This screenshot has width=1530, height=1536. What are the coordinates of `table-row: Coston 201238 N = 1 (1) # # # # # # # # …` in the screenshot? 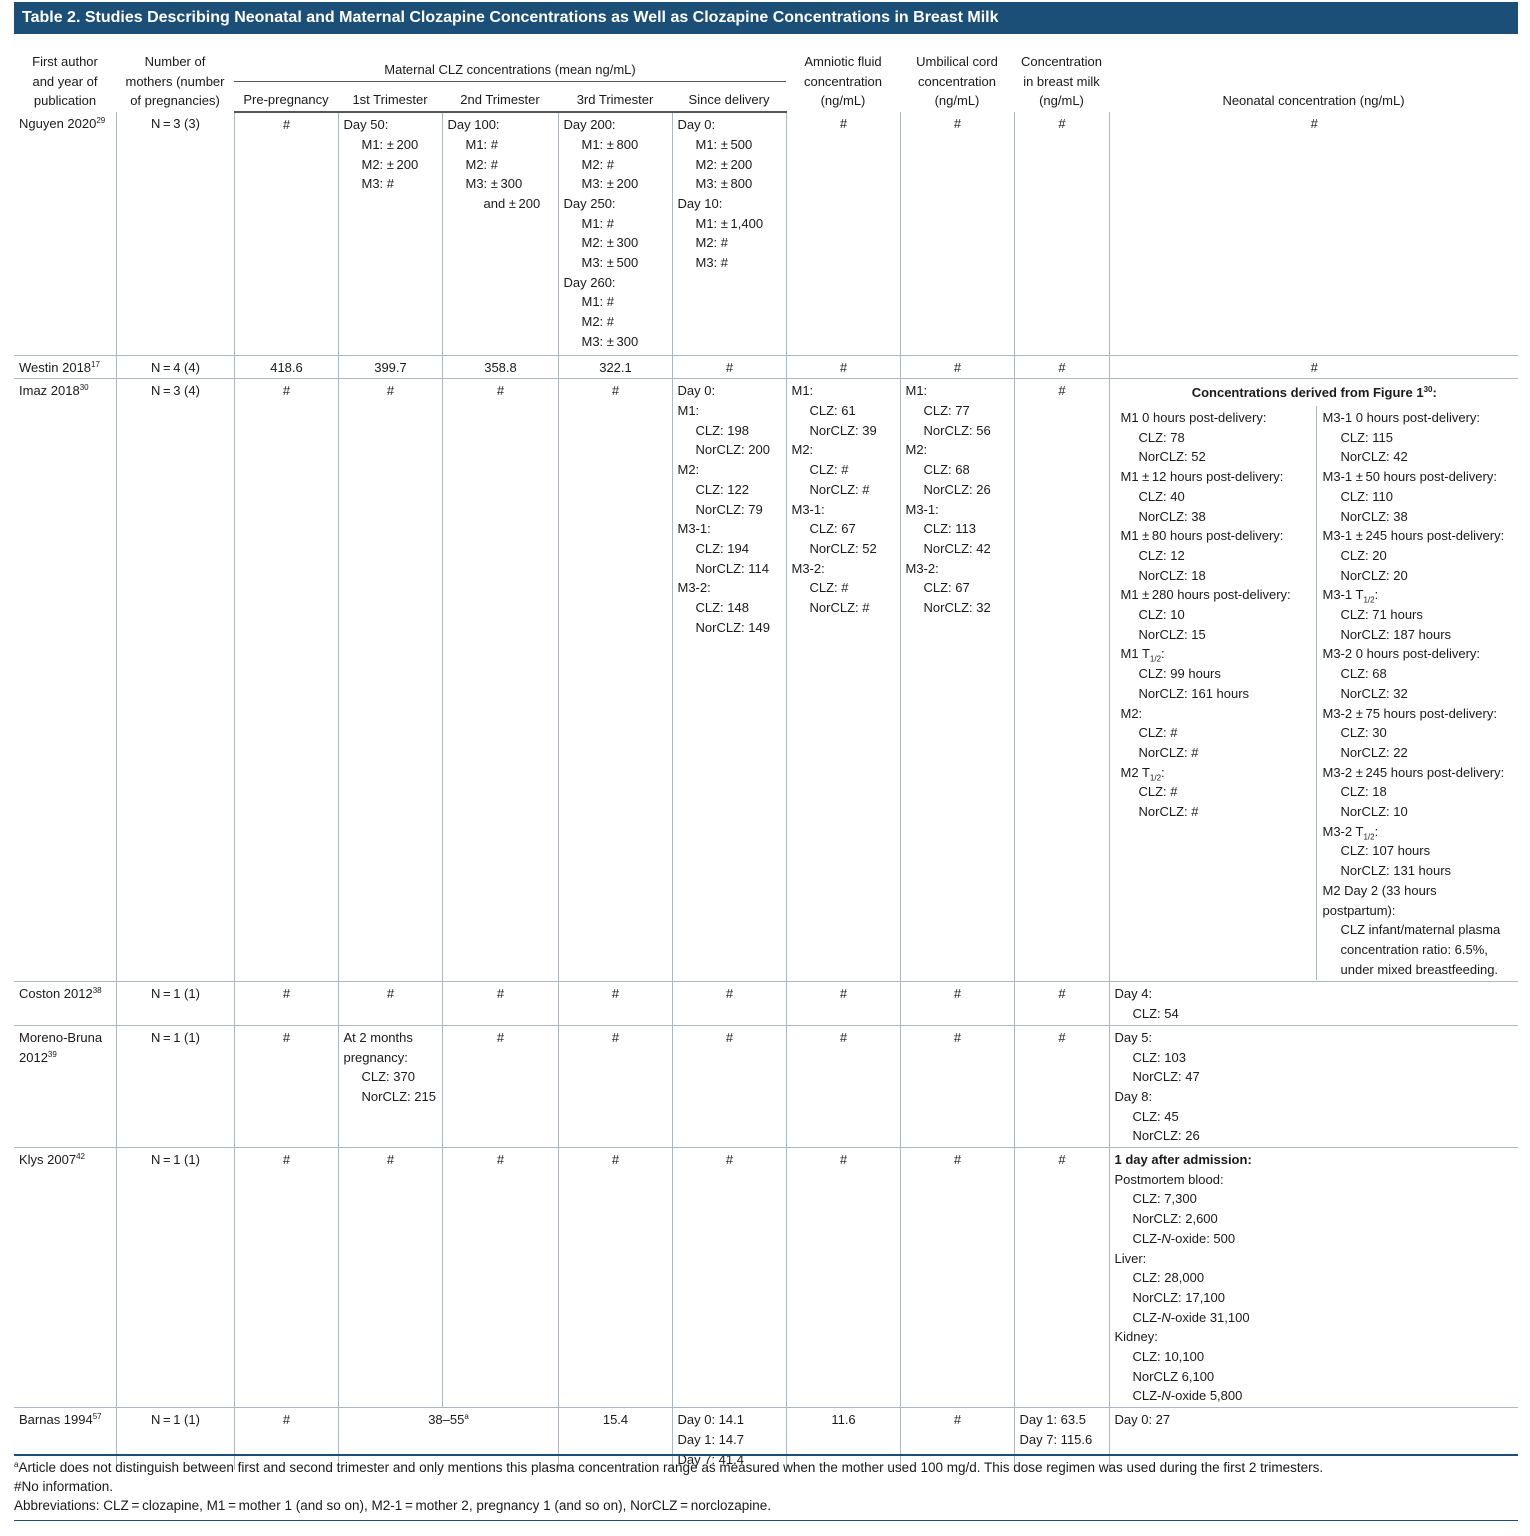 It's located at (766, 1003).